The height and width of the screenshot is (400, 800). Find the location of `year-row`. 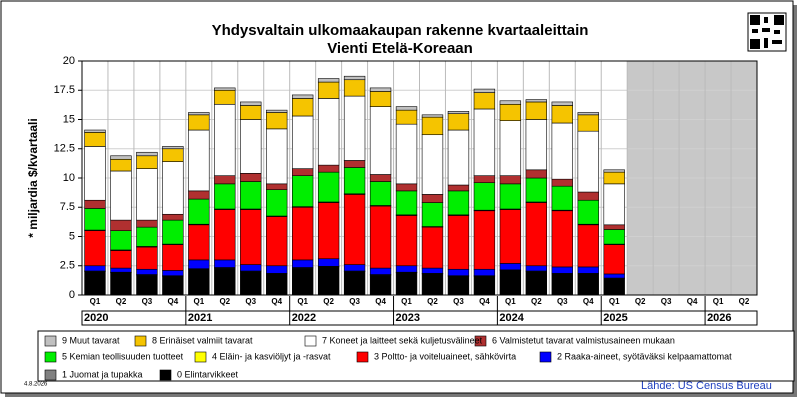

year-row is located at coordinates (419, 318).